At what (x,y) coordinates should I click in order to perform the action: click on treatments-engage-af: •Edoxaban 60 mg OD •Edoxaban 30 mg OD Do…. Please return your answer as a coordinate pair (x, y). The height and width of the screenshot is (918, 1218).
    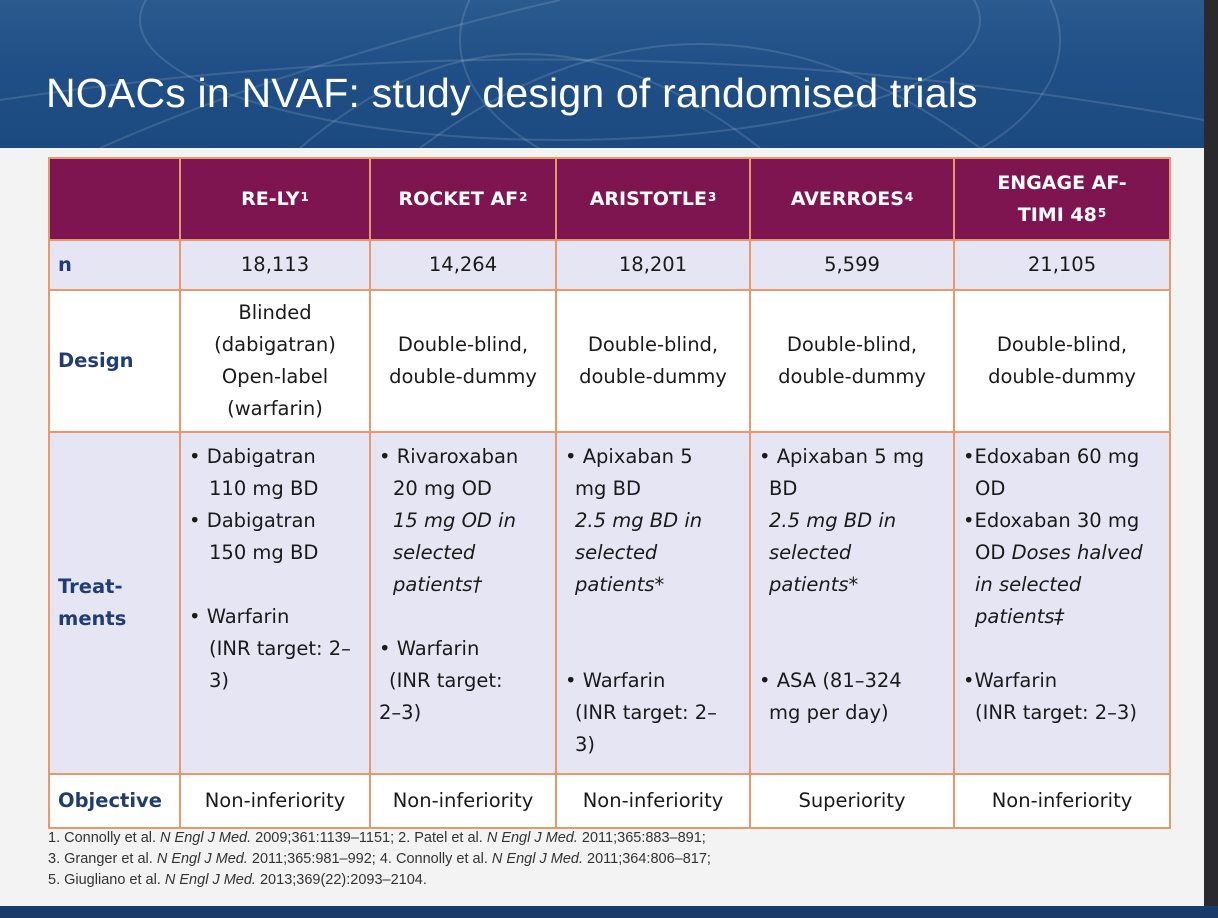
    Looking at the image, I should click on (1062, 603).